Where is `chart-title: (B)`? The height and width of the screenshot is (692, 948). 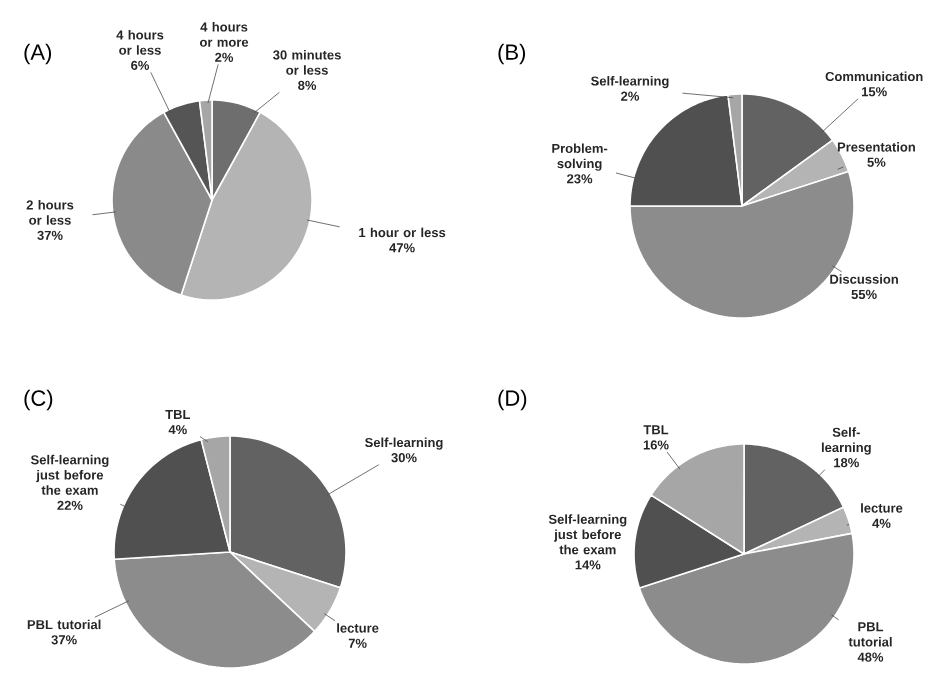 chart-title: (B) is located at coordinates (512, 54).